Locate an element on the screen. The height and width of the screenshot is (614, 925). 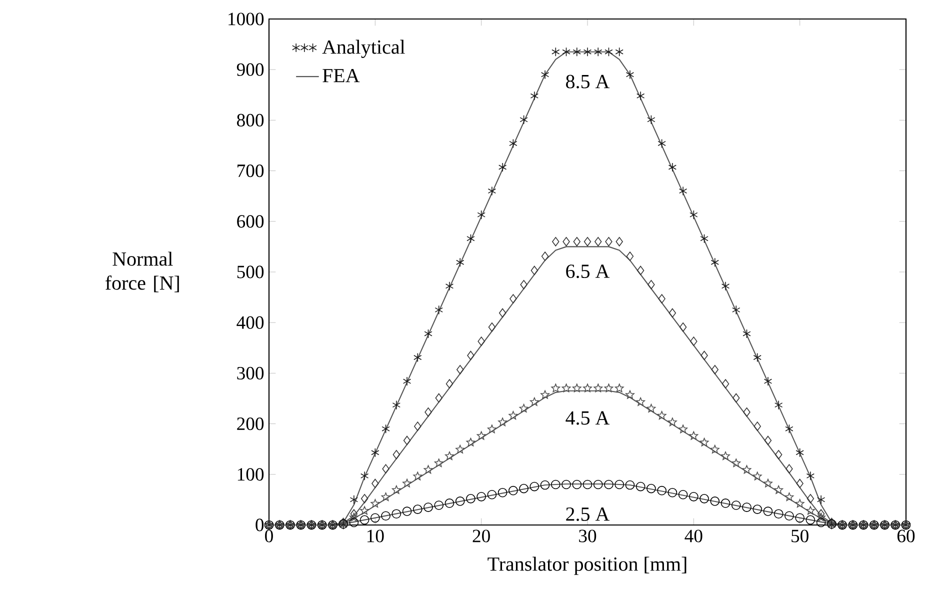
y-tick-label: 300 is located at coordinates (250, 373).